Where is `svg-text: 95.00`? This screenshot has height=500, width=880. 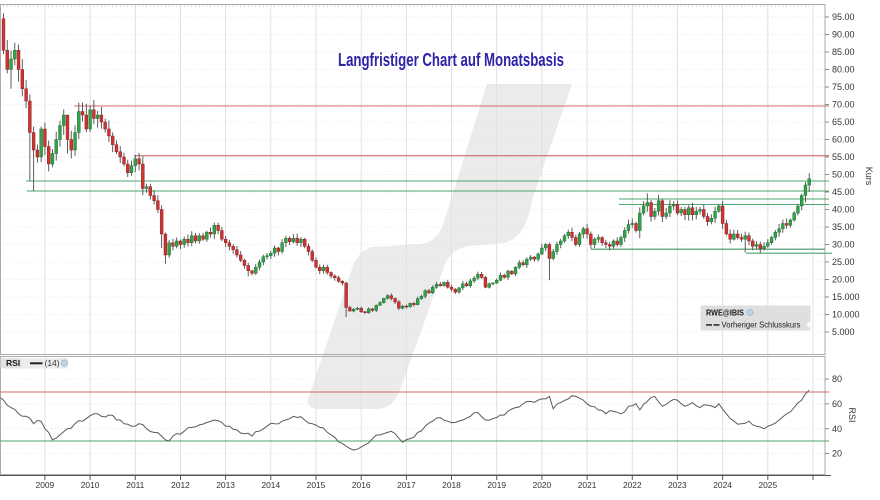
svg-text: 95.00 is located at coordinates (843, 17).